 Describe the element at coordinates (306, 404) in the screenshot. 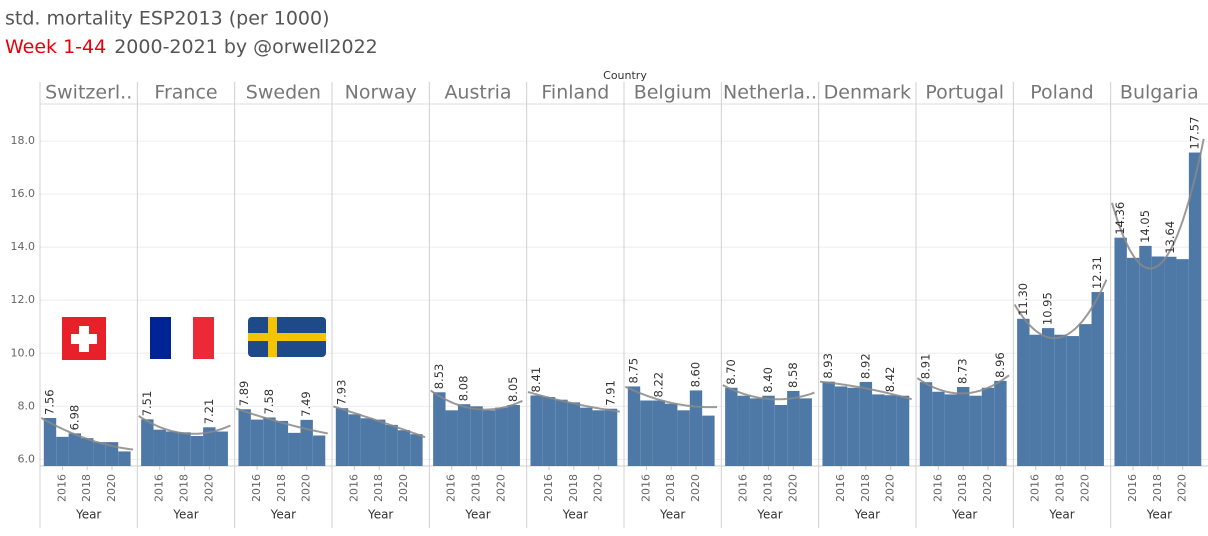

I see `value-label: 7.49` at that location.